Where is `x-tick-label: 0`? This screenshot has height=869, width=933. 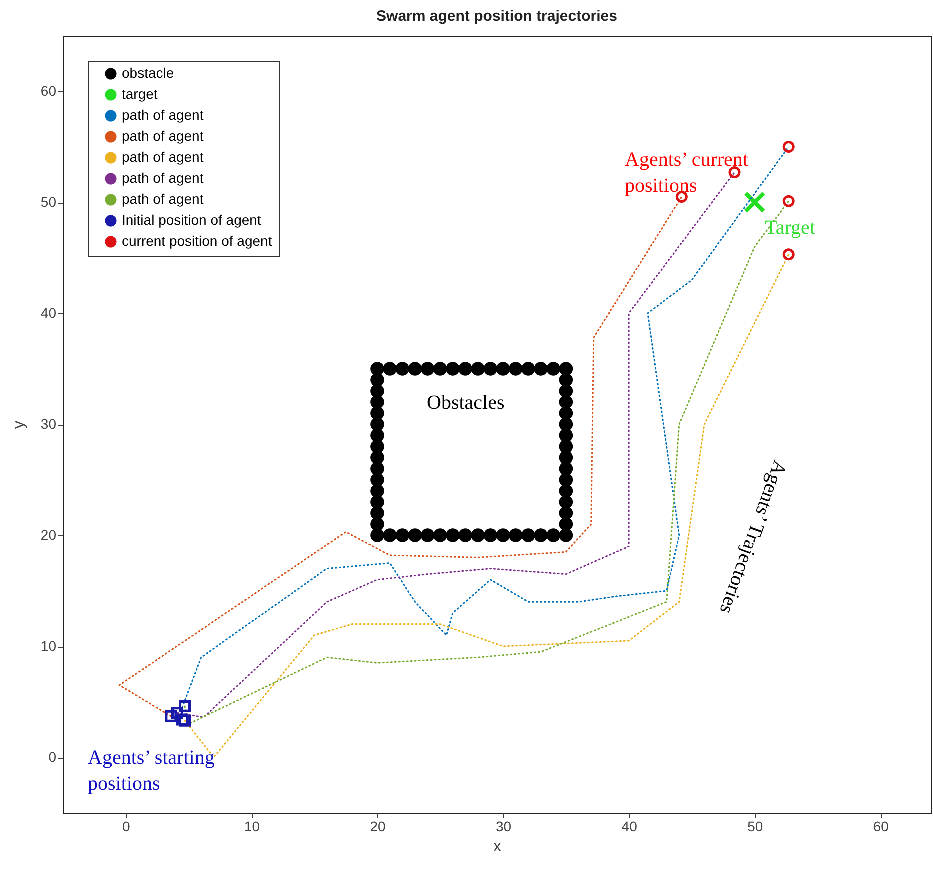 x-tick-label: 0 is located at coordinates (126, 826).